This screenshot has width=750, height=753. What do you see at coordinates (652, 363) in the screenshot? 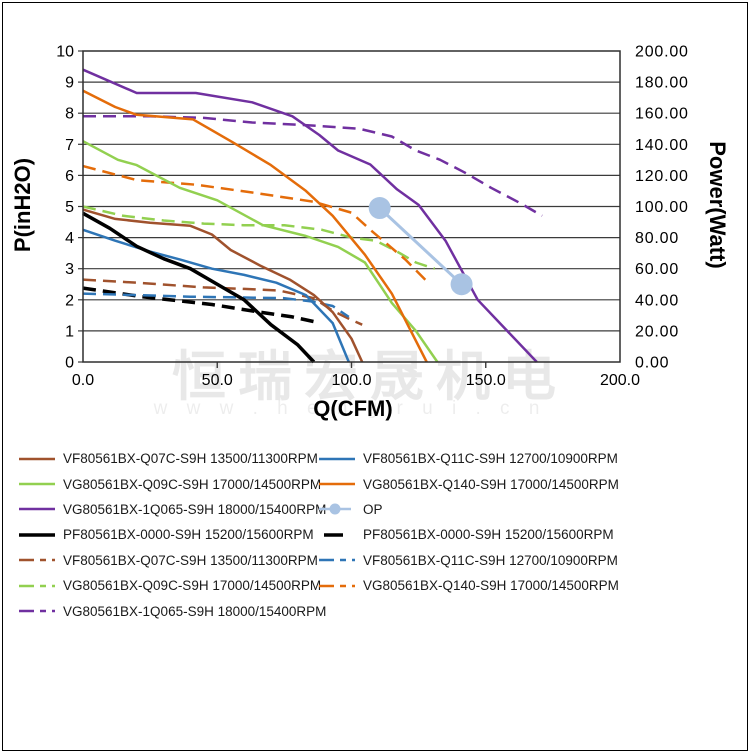
I see `right-tick-label-0: 0.00` at bounding box center [652, 363].